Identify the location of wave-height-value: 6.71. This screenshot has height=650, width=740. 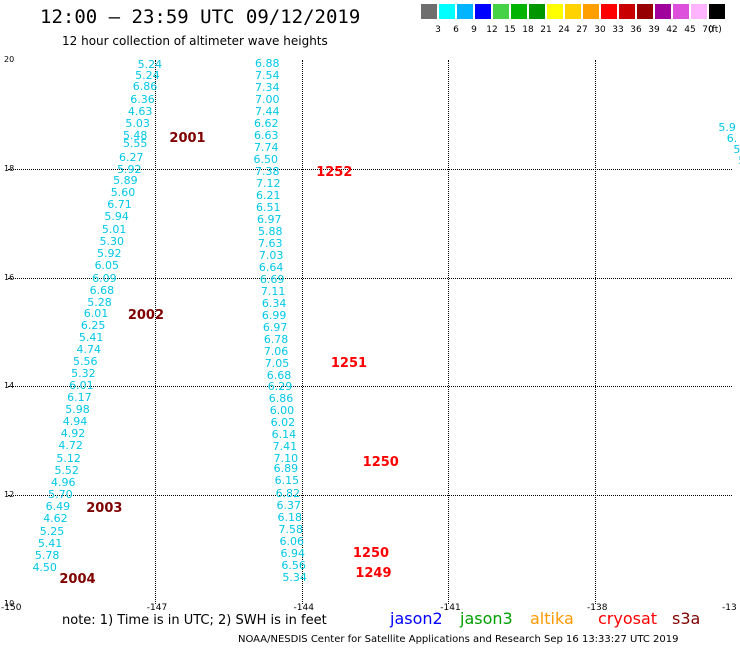
(119, 205).